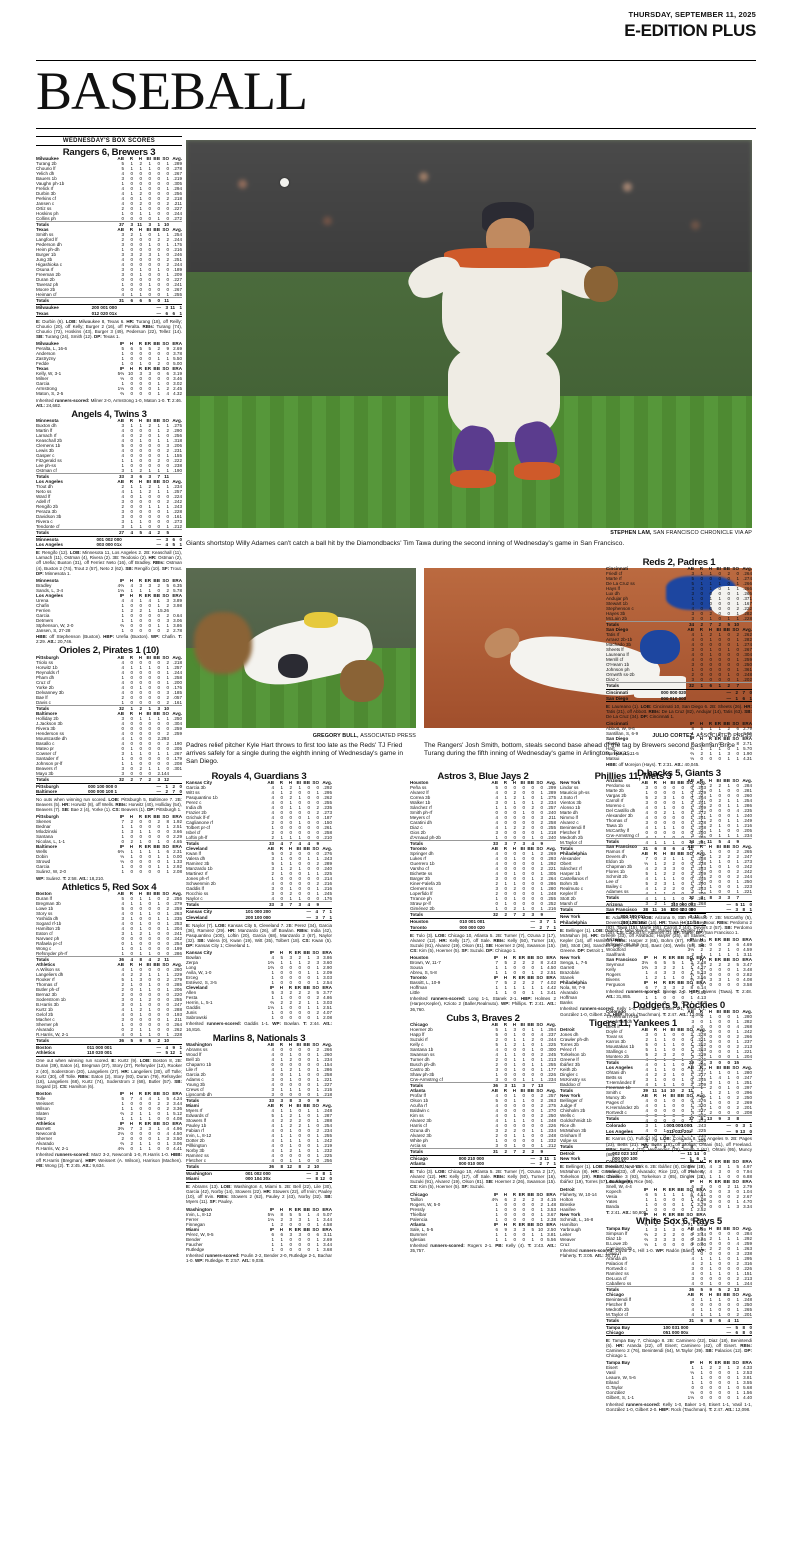 The height and width of the screenshot is (1541, 792). What do you see at coordinates (131, 965) in the screenshot?
I see `stat-header: R` at bounding box center [131, 965].